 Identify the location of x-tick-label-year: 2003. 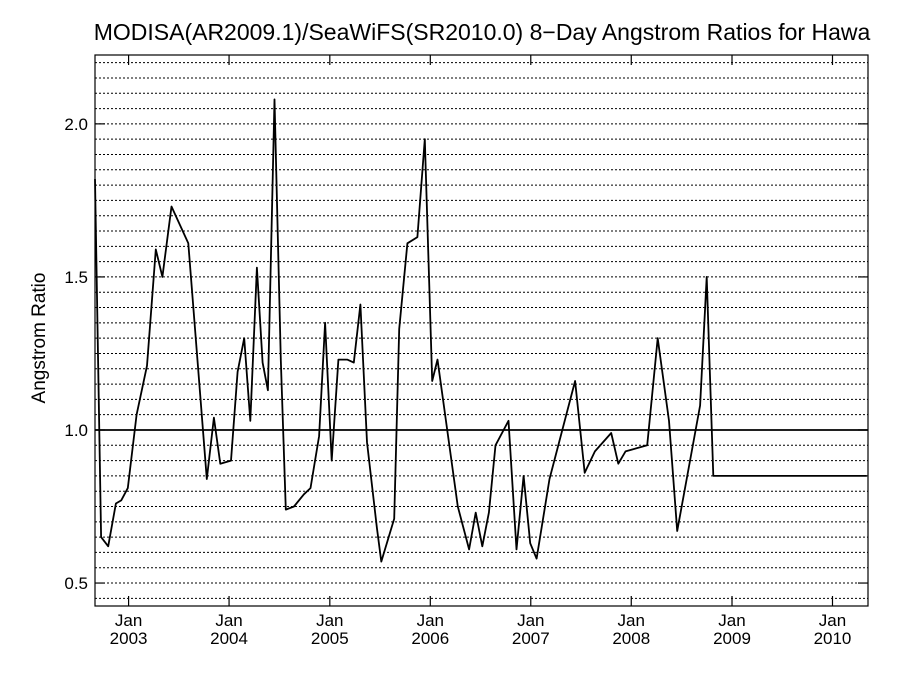
(129, 638).